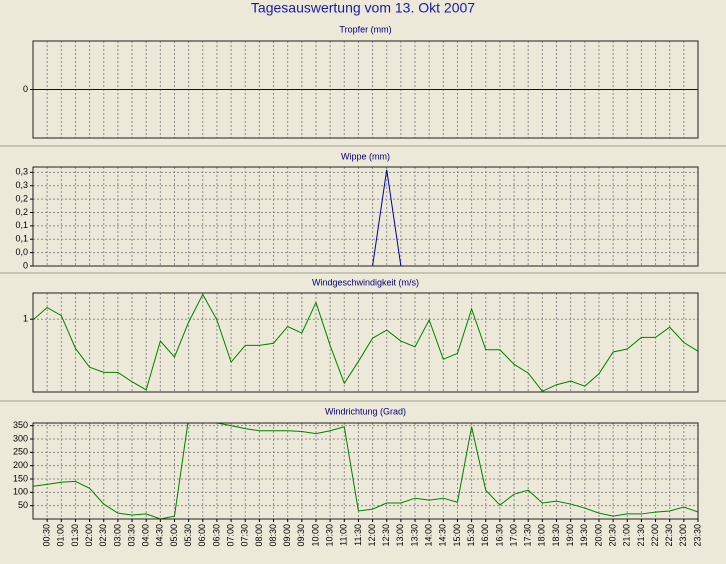 The image size is (726, 564). Describe the element at coordinates (443, 535) in the screenshot. I see `x-tick-label: 14:30` at that location.